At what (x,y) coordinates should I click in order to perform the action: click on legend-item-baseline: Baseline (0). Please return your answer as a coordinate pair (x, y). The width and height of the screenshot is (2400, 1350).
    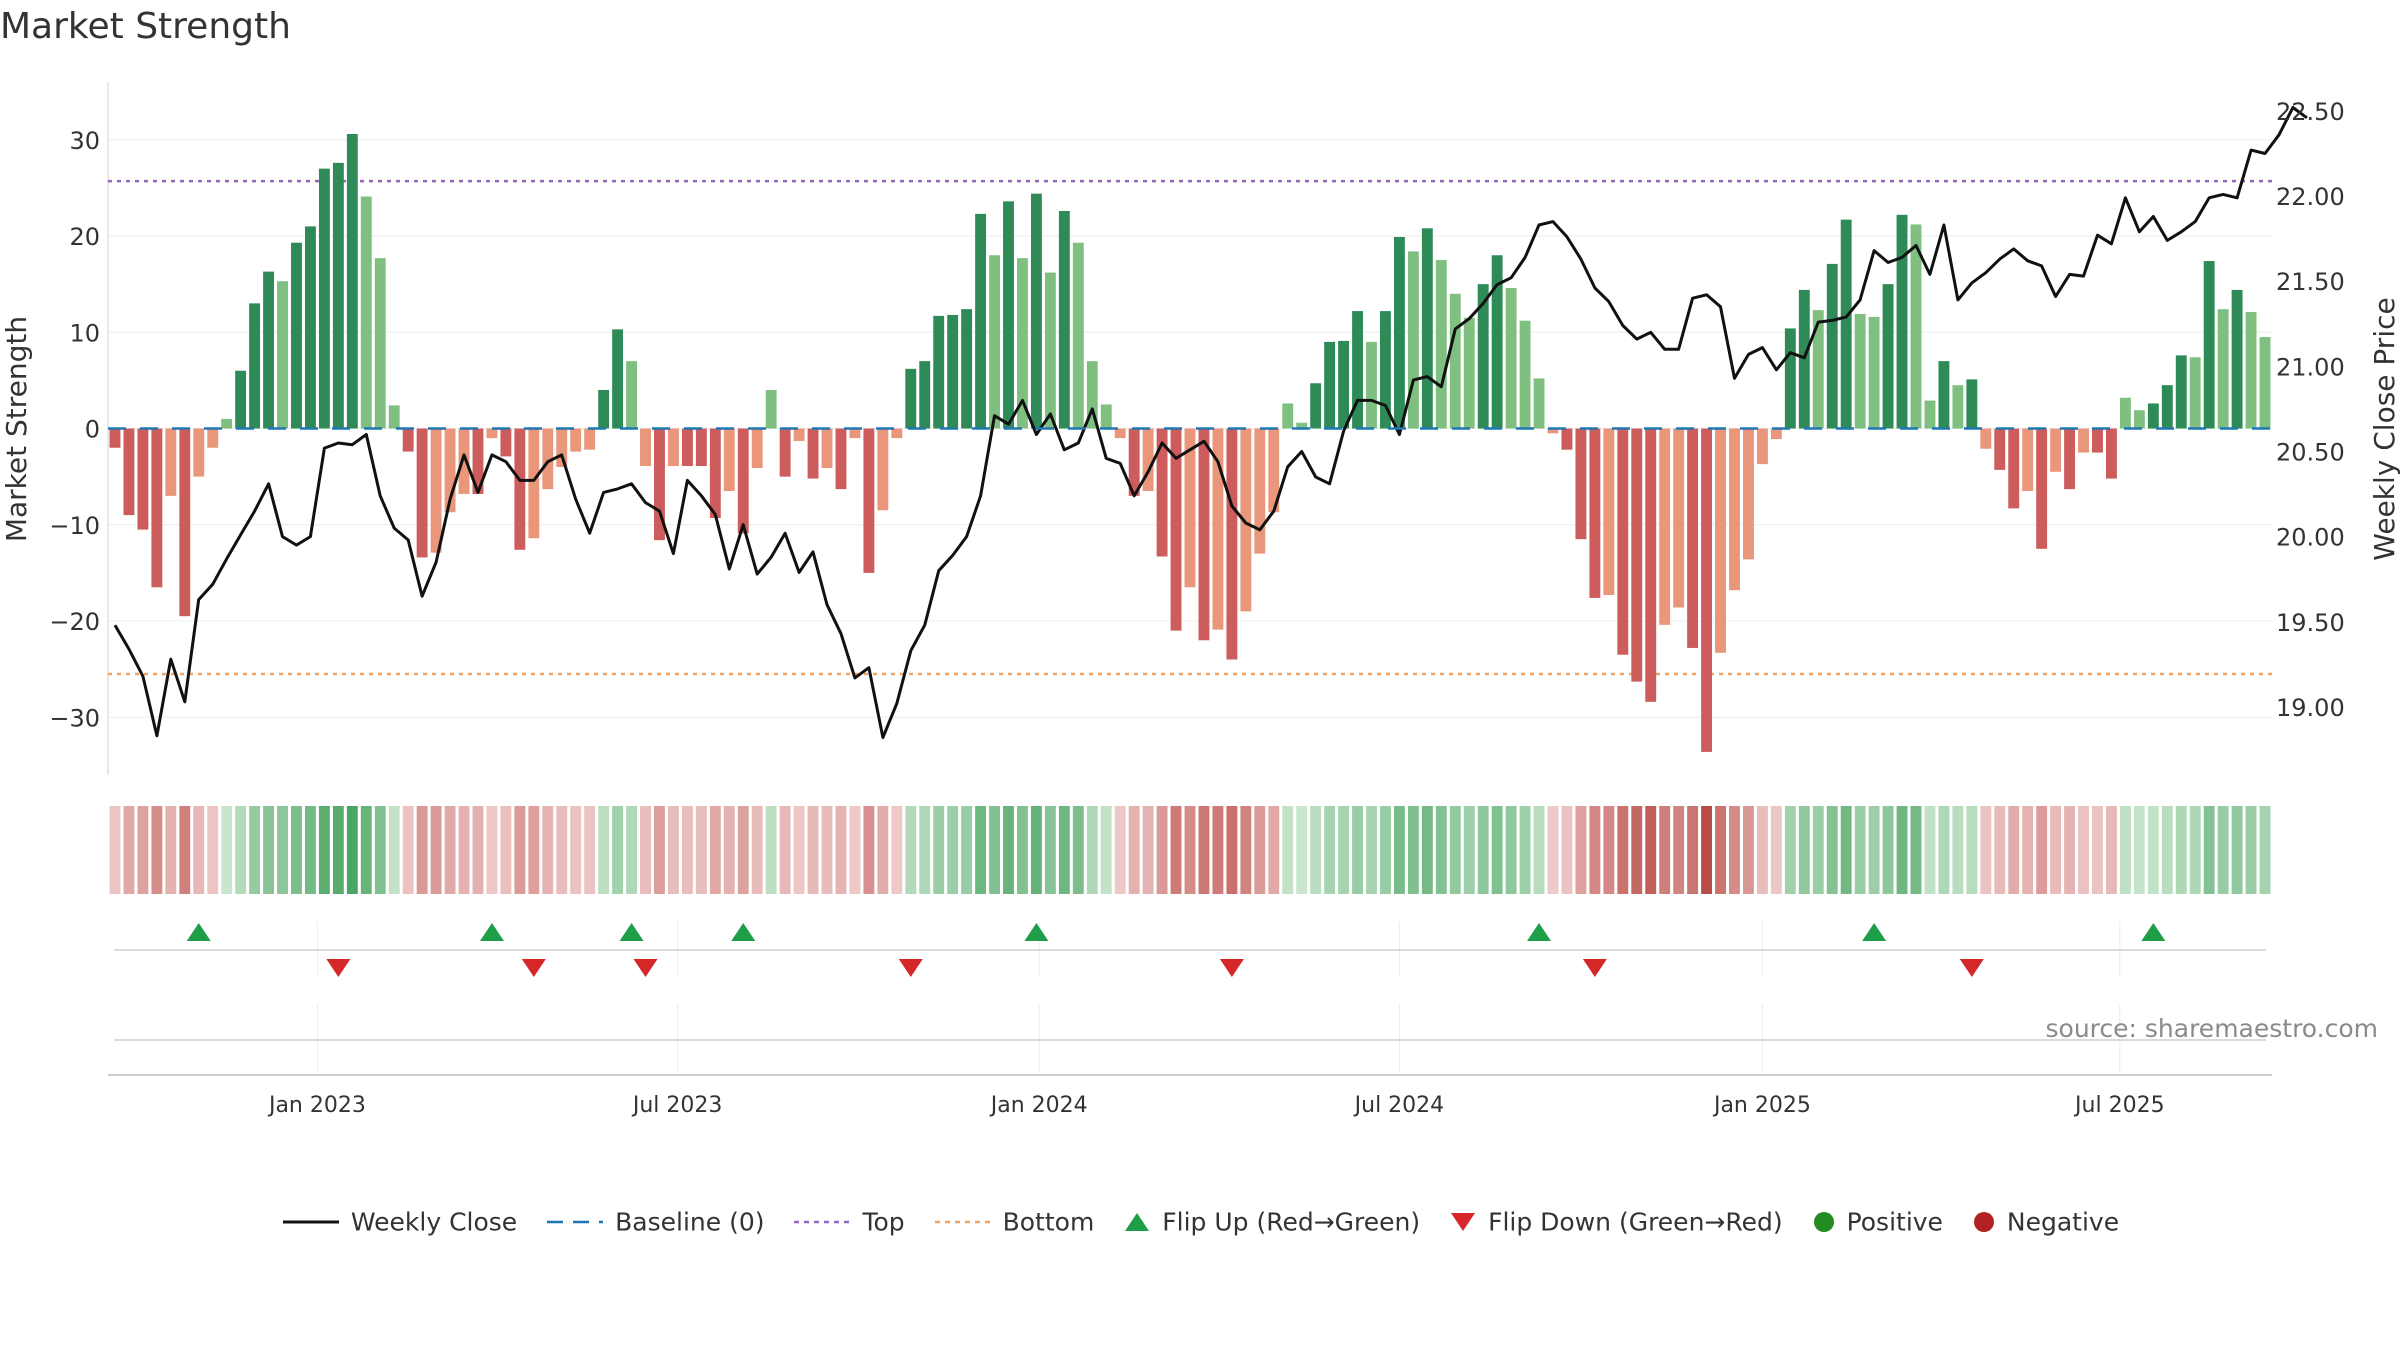
    Looking at the image, I should click on (655, 1221).